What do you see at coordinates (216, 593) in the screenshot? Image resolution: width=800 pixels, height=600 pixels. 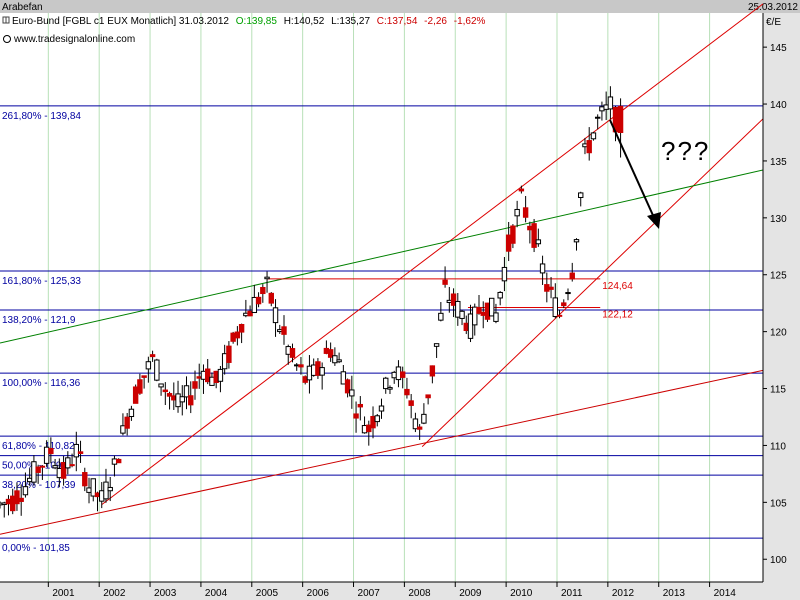 I see `x-tick-label: 2004` at bounding box center [216, 593].